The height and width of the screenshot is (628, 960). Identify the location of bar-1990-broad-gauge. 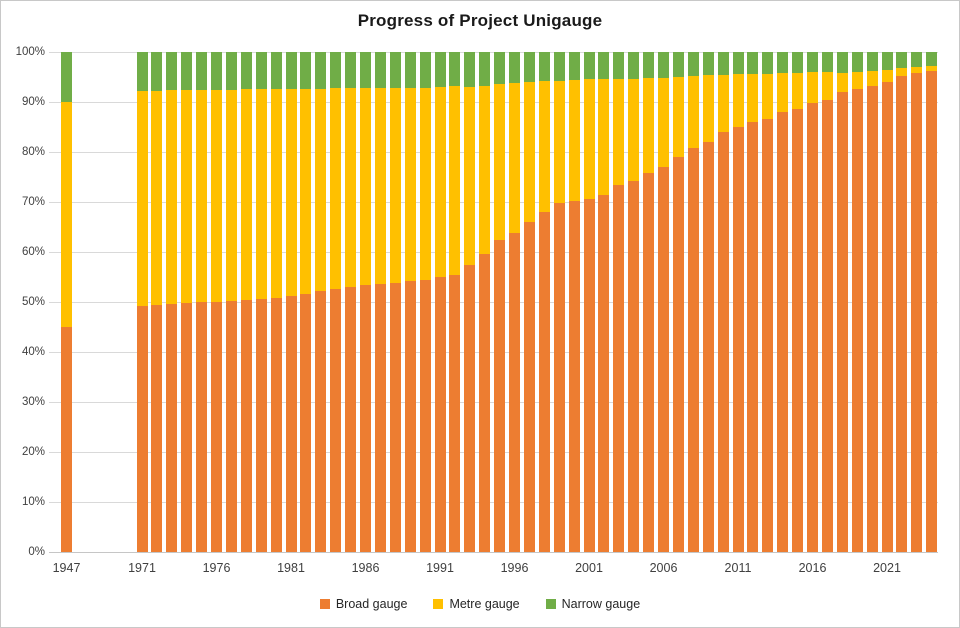
(425, 415).